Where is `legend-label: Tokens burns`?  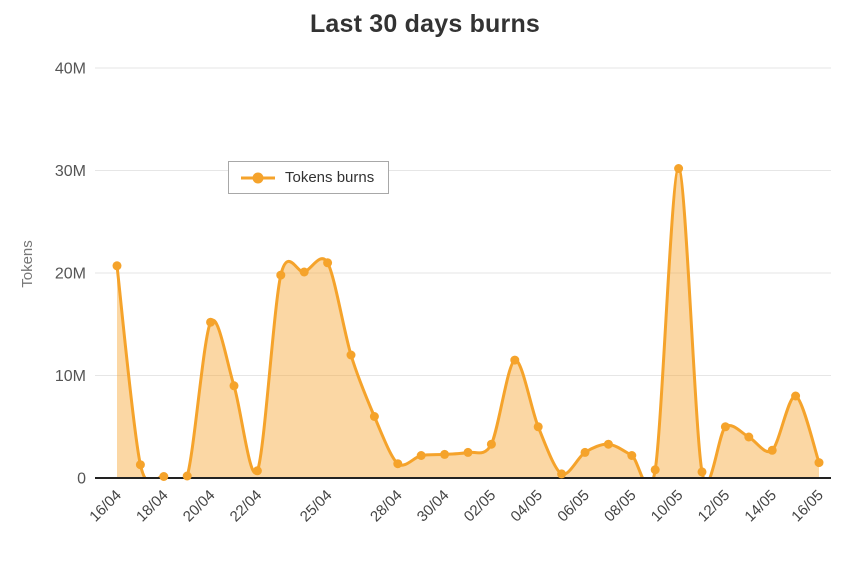 legend-label: Tokens burns is located at coordinates (330, 177).